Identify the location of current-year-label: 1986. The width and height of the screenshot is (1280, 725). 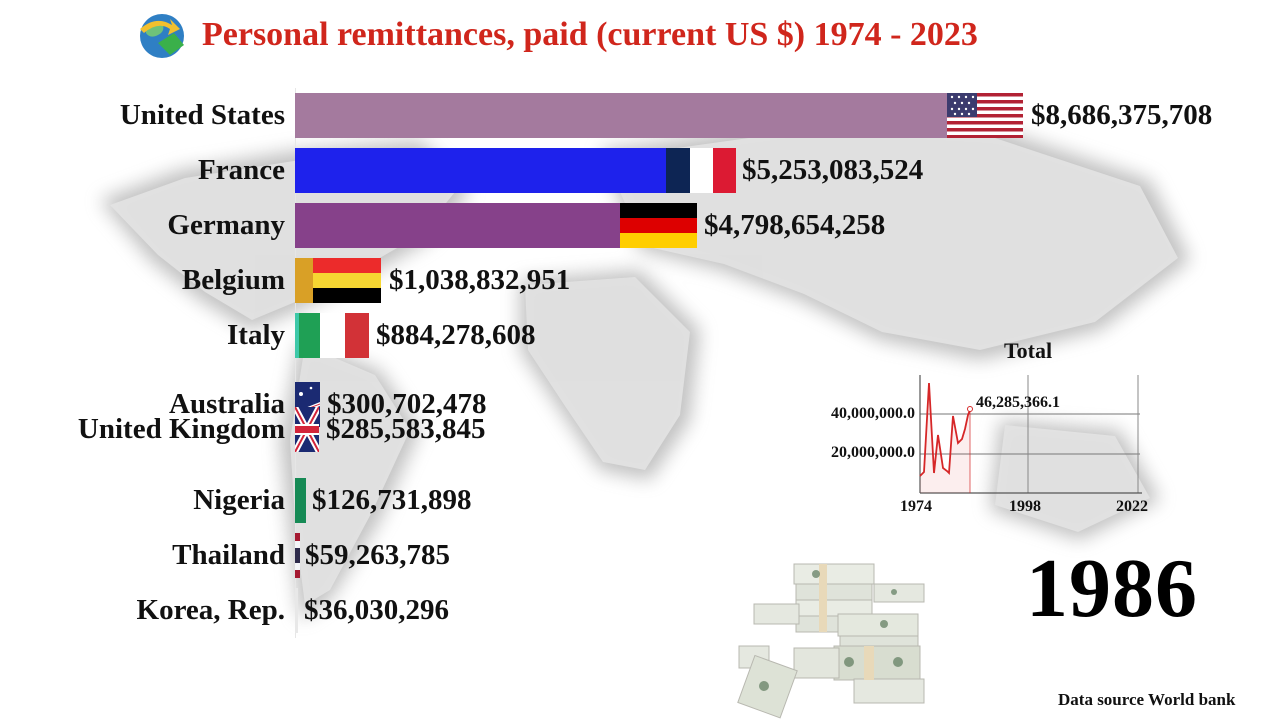
(1112, 588).